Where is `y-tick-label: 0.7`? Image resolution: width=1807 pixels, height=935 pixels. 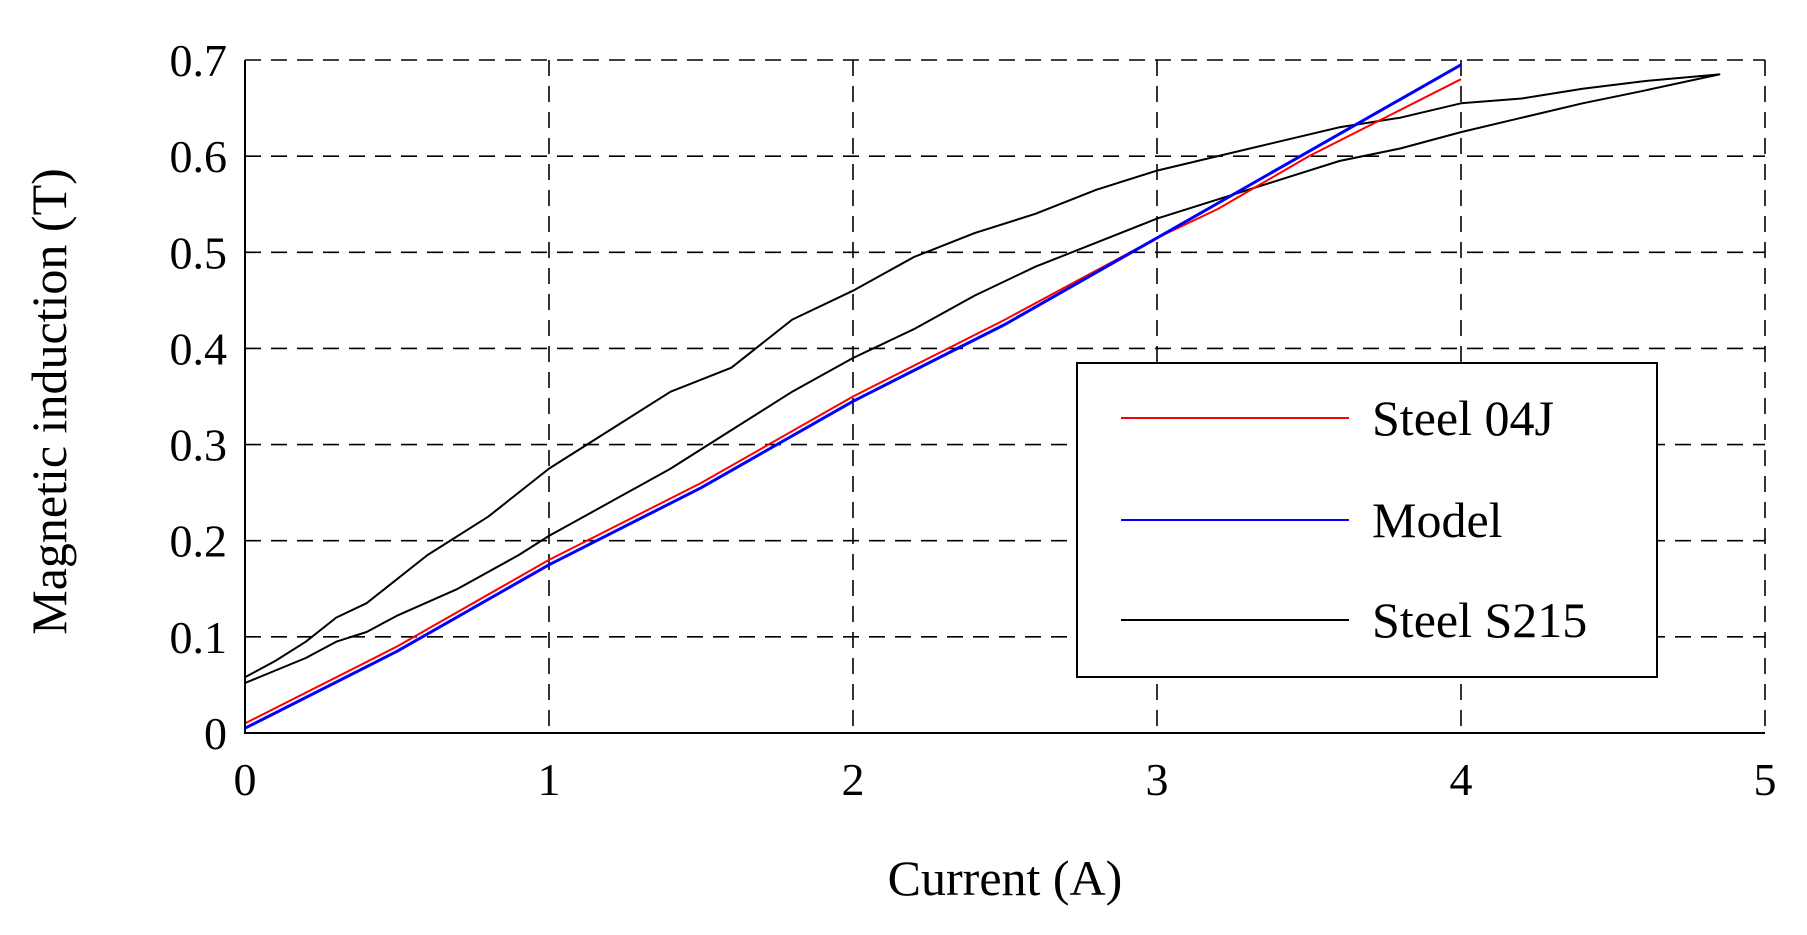
y-tick-label: 0.7 is located at coordinates (199, 60).